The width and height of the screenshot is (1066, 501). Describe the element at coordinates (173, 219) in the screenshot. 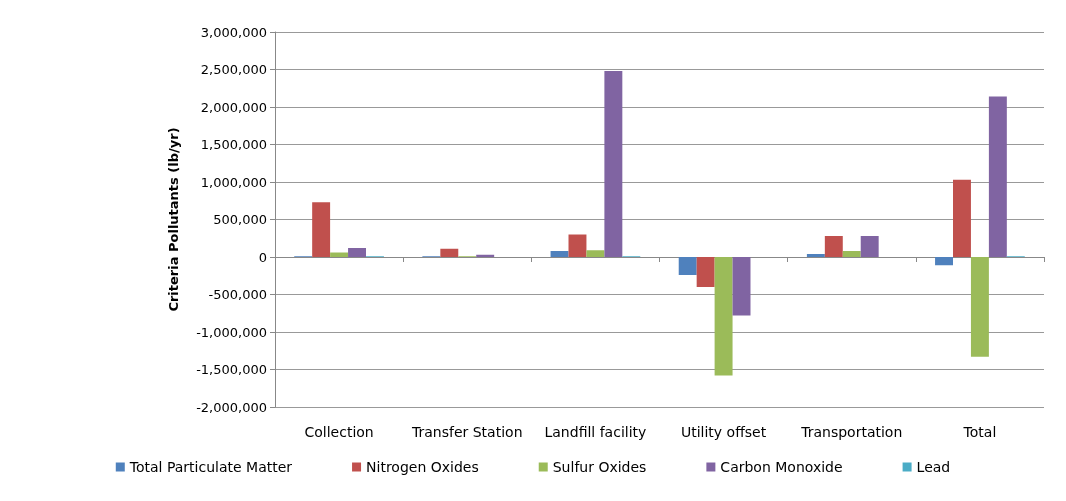

I see `y-axis-title: Criteria Pollutants (lb/yr)` at that location.